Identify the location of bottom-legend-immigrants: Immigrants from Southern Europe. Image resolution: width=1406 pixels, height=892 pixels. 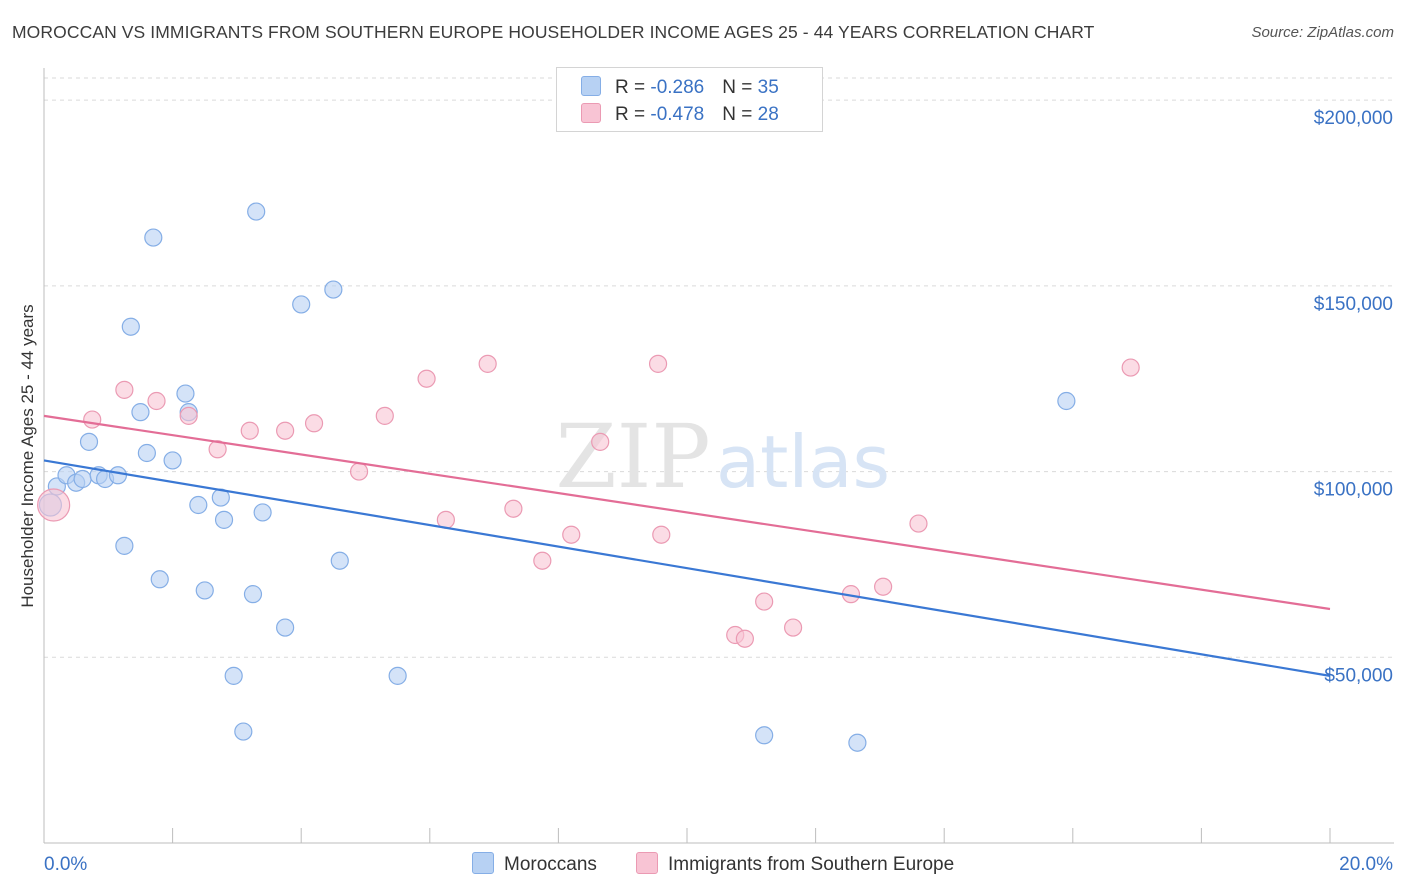
(795, 864).